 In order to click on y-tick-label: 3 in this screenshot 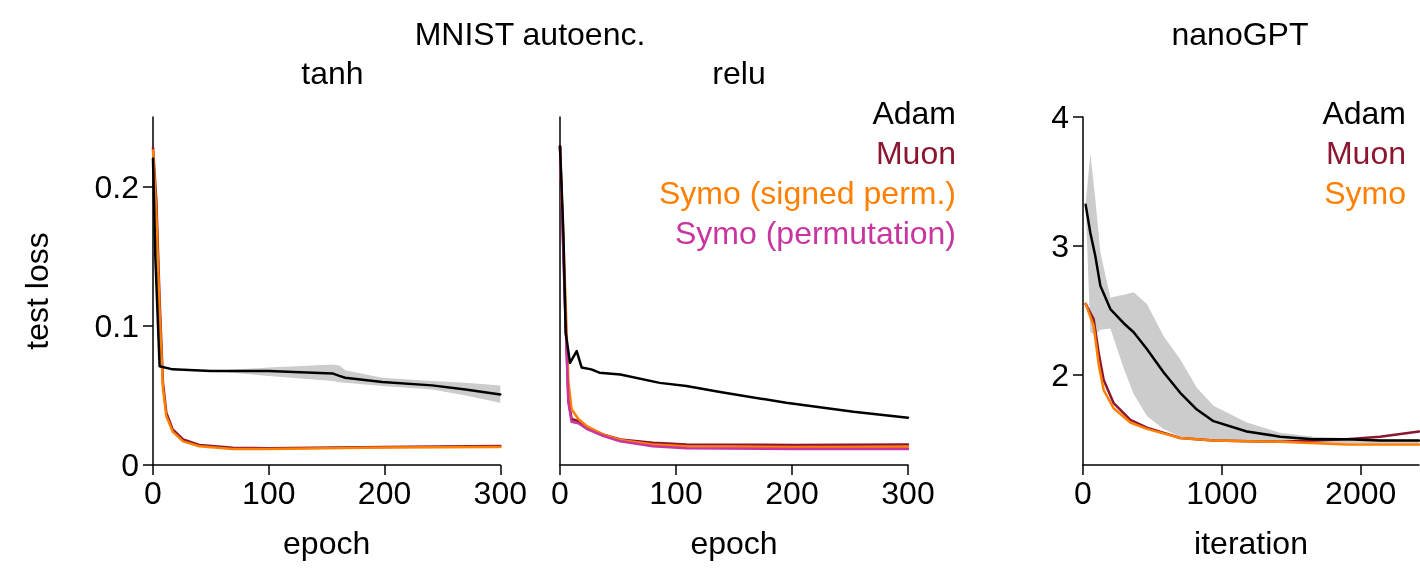, I will do `click(1060, 245)`.